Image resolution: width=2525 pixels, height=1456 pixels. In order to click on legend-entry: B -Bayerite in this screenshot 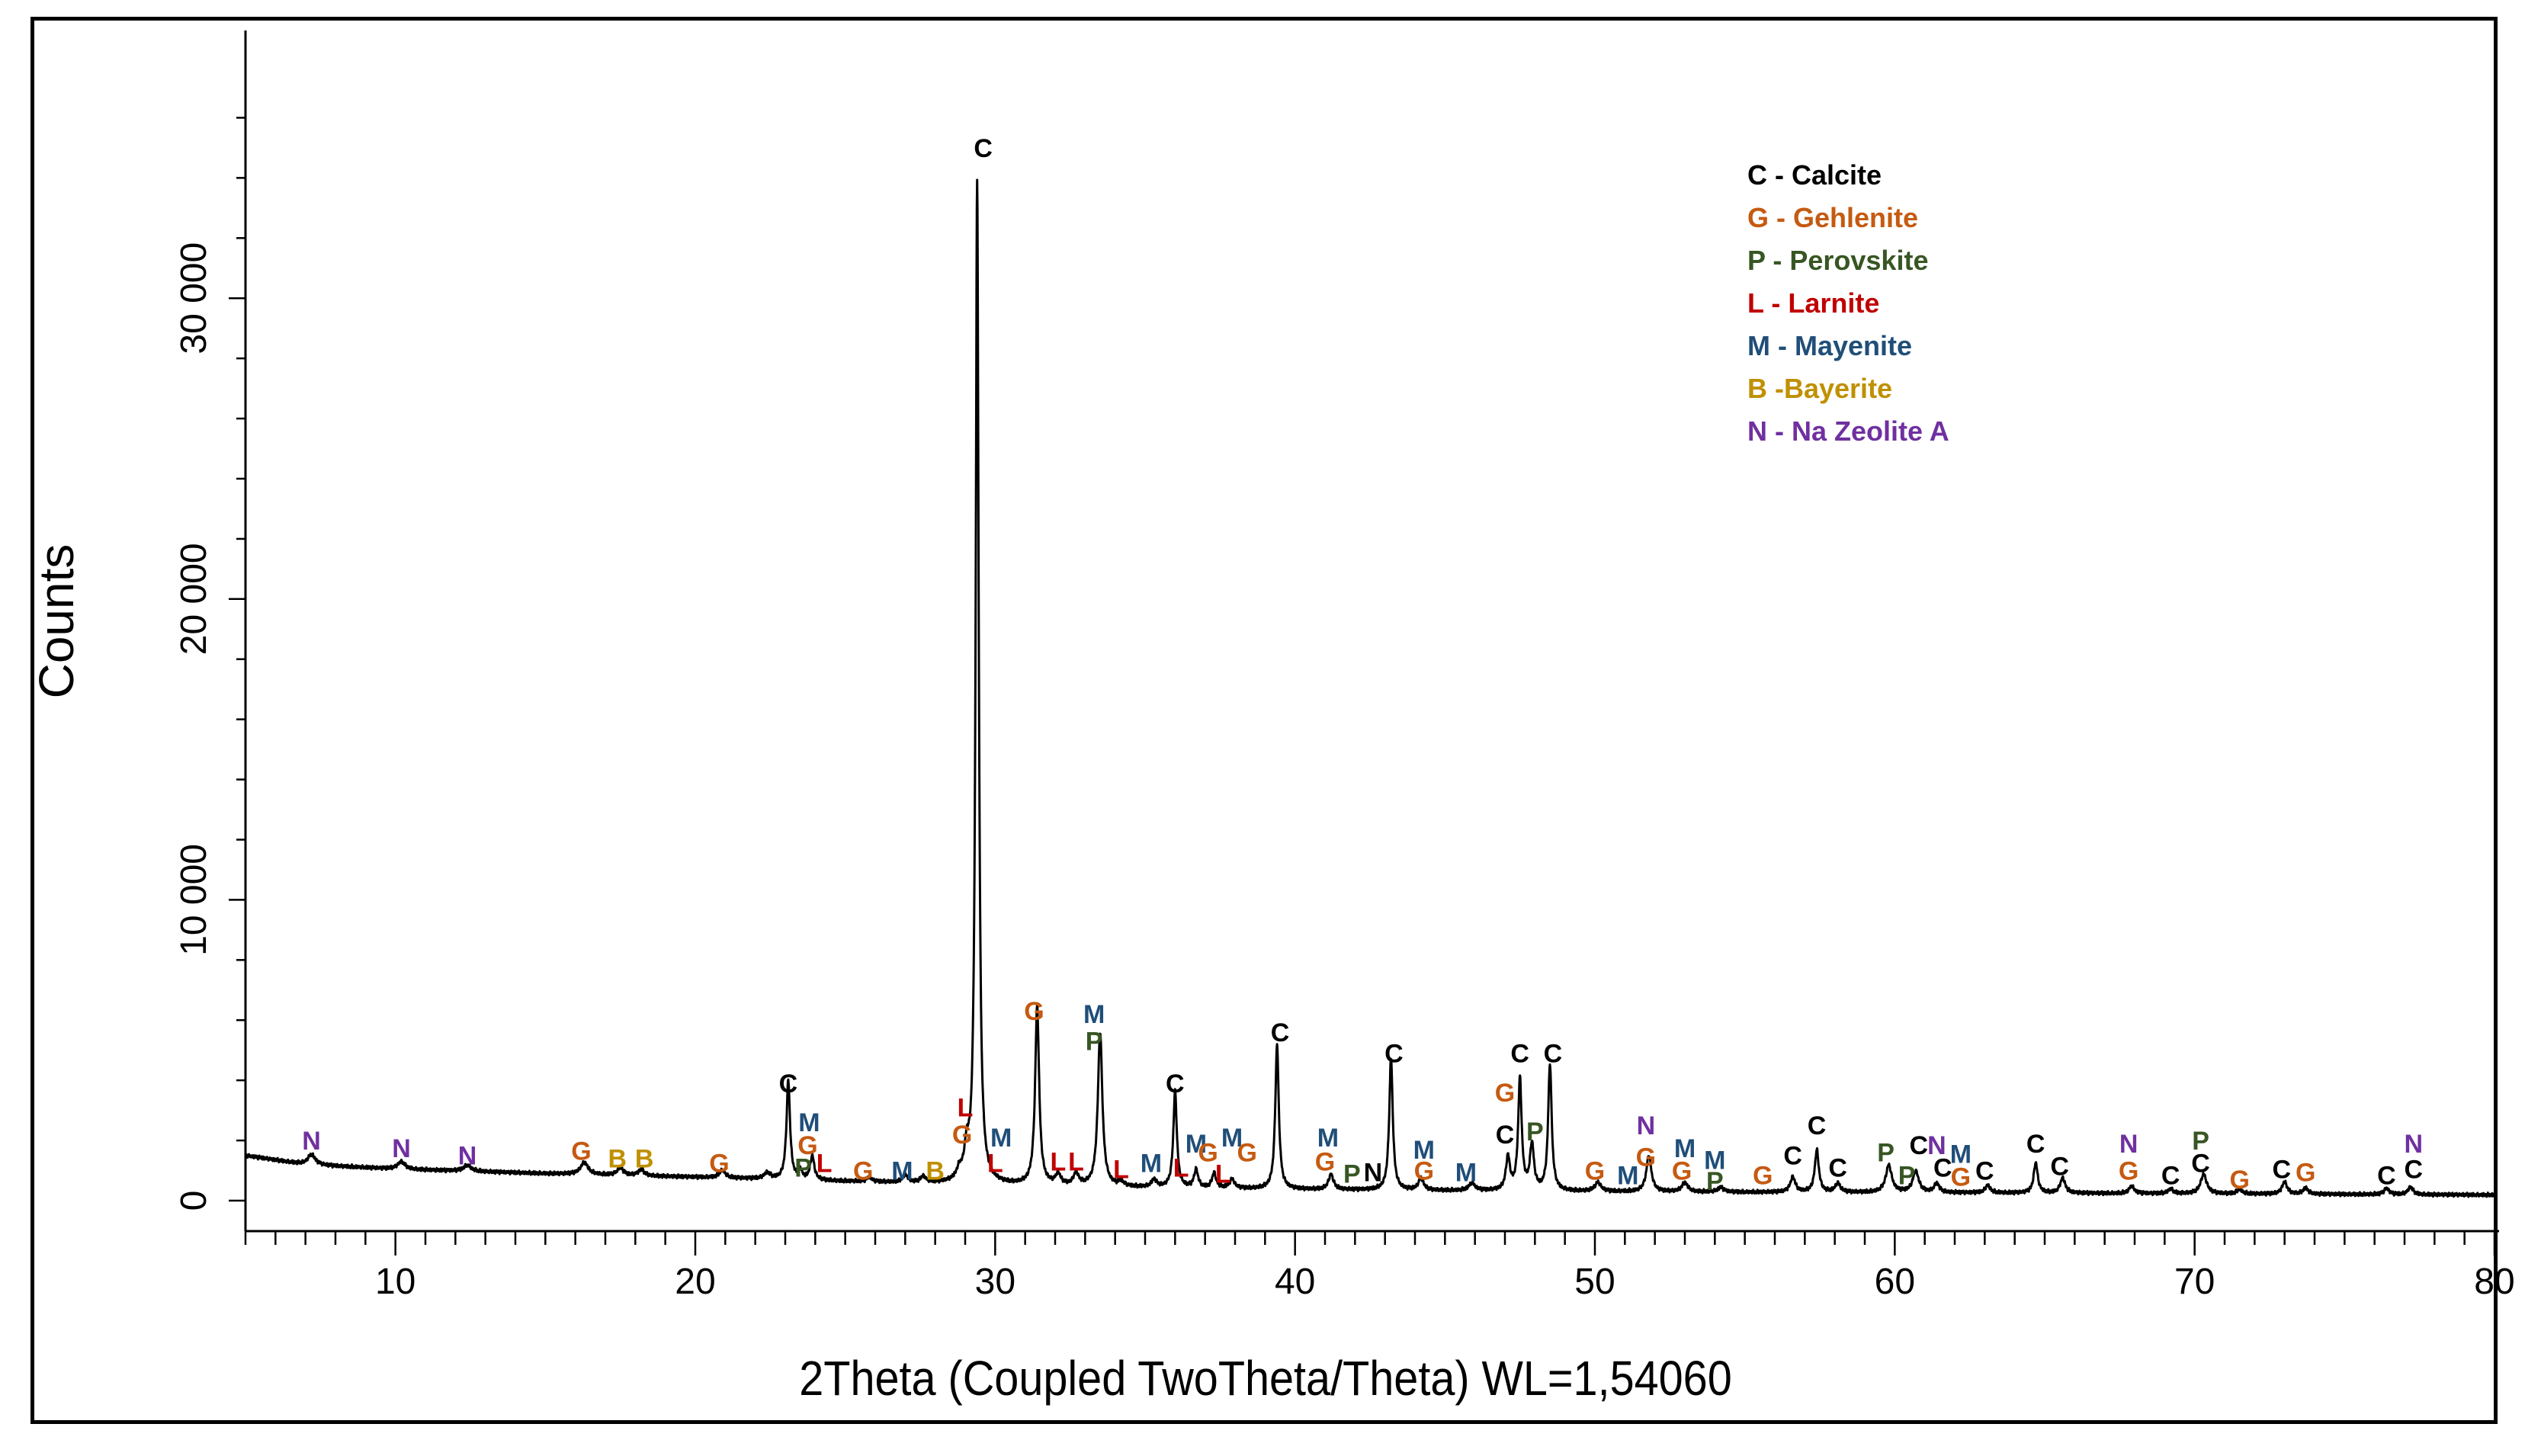, I will do `click(1820, 388)`.